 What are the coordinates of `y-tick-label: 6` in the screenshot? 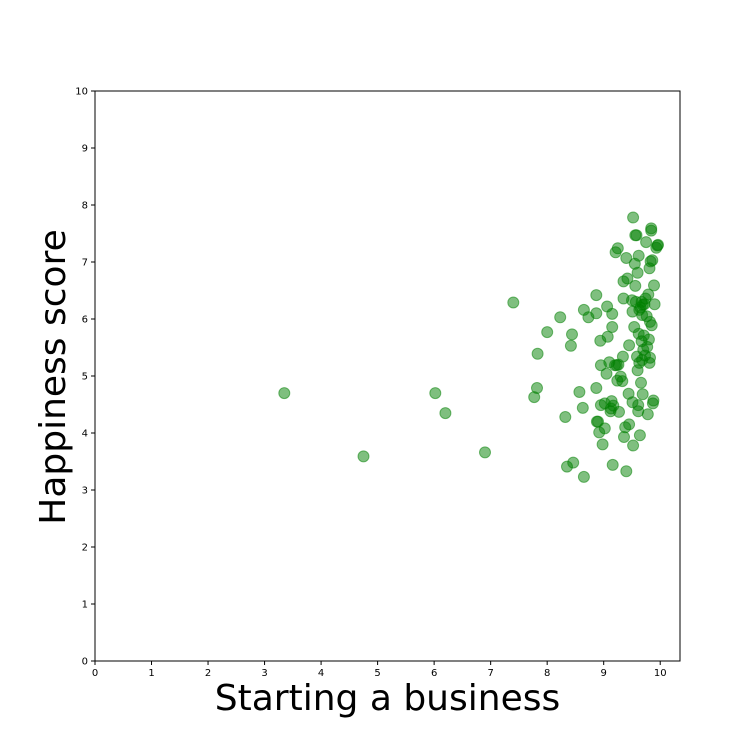 It's located at (85, 320).